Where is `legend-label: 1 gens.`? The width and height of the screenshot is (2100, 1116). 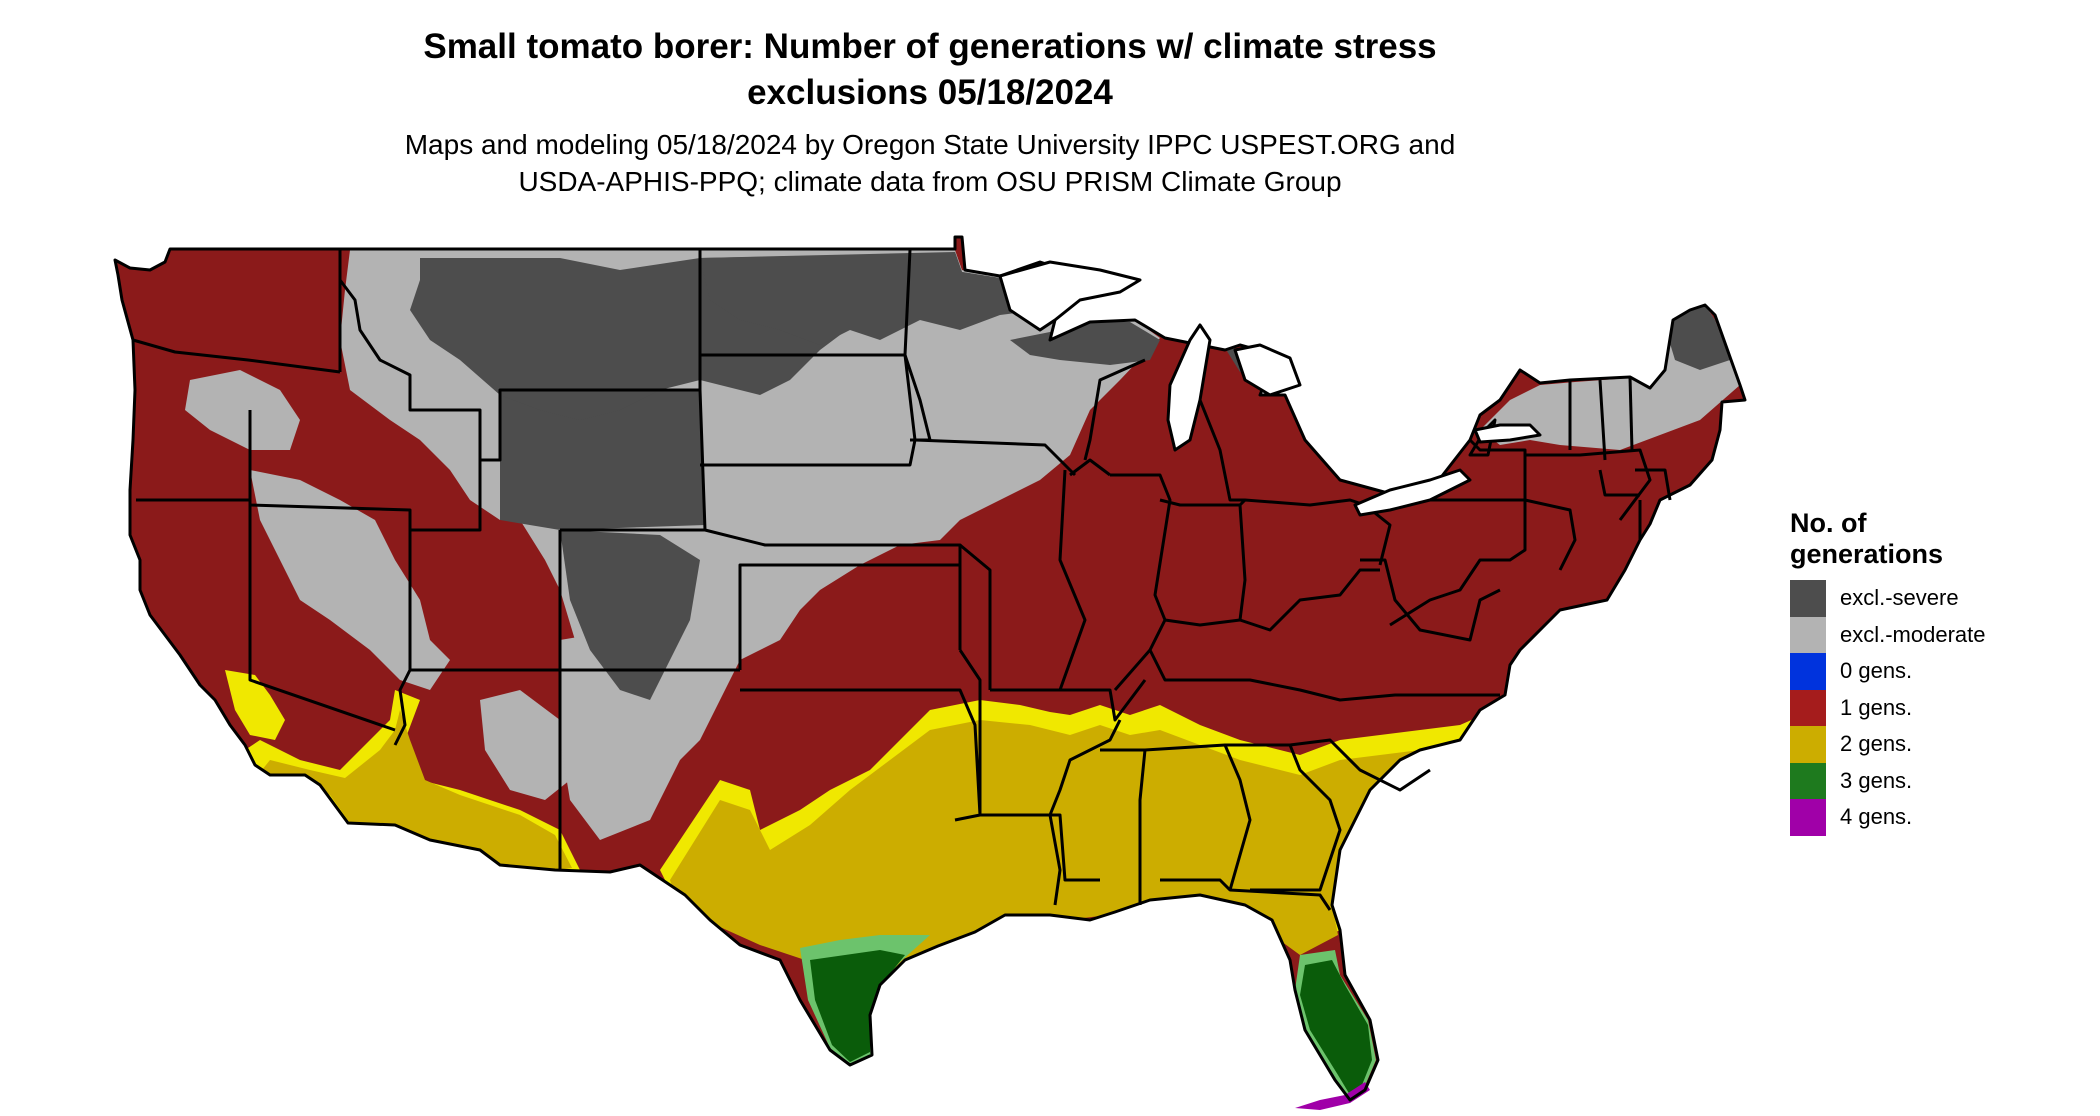 legend-label: 1 gens. is located at coordinates (1876, 707).